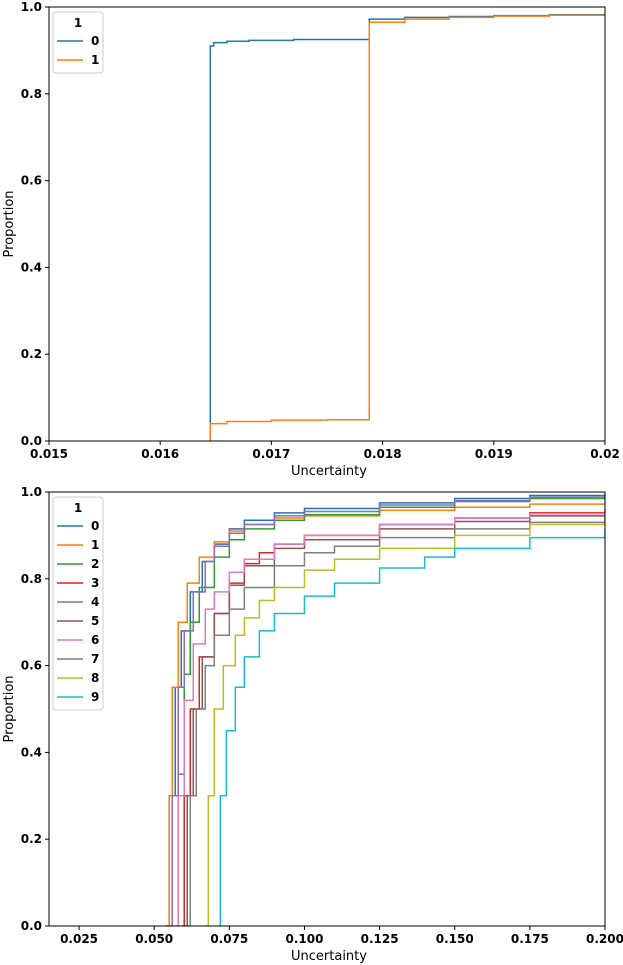  I want to click on x-tick-label: 0.015, so click(49, 454).